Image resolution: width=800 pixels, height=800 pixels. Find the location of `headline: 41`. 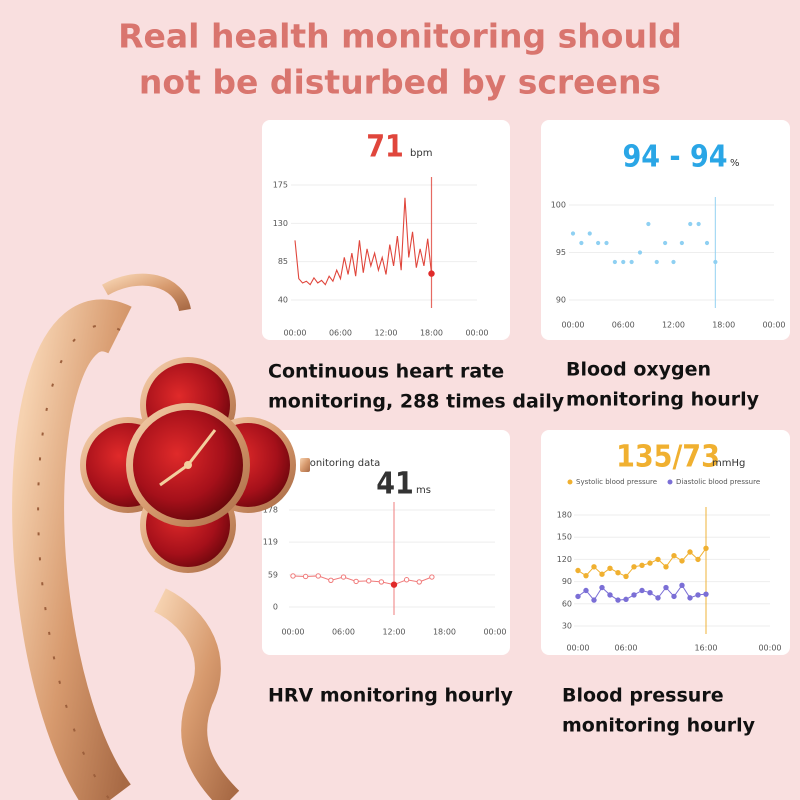

headline: 41 is located at coordinates (395, 484).